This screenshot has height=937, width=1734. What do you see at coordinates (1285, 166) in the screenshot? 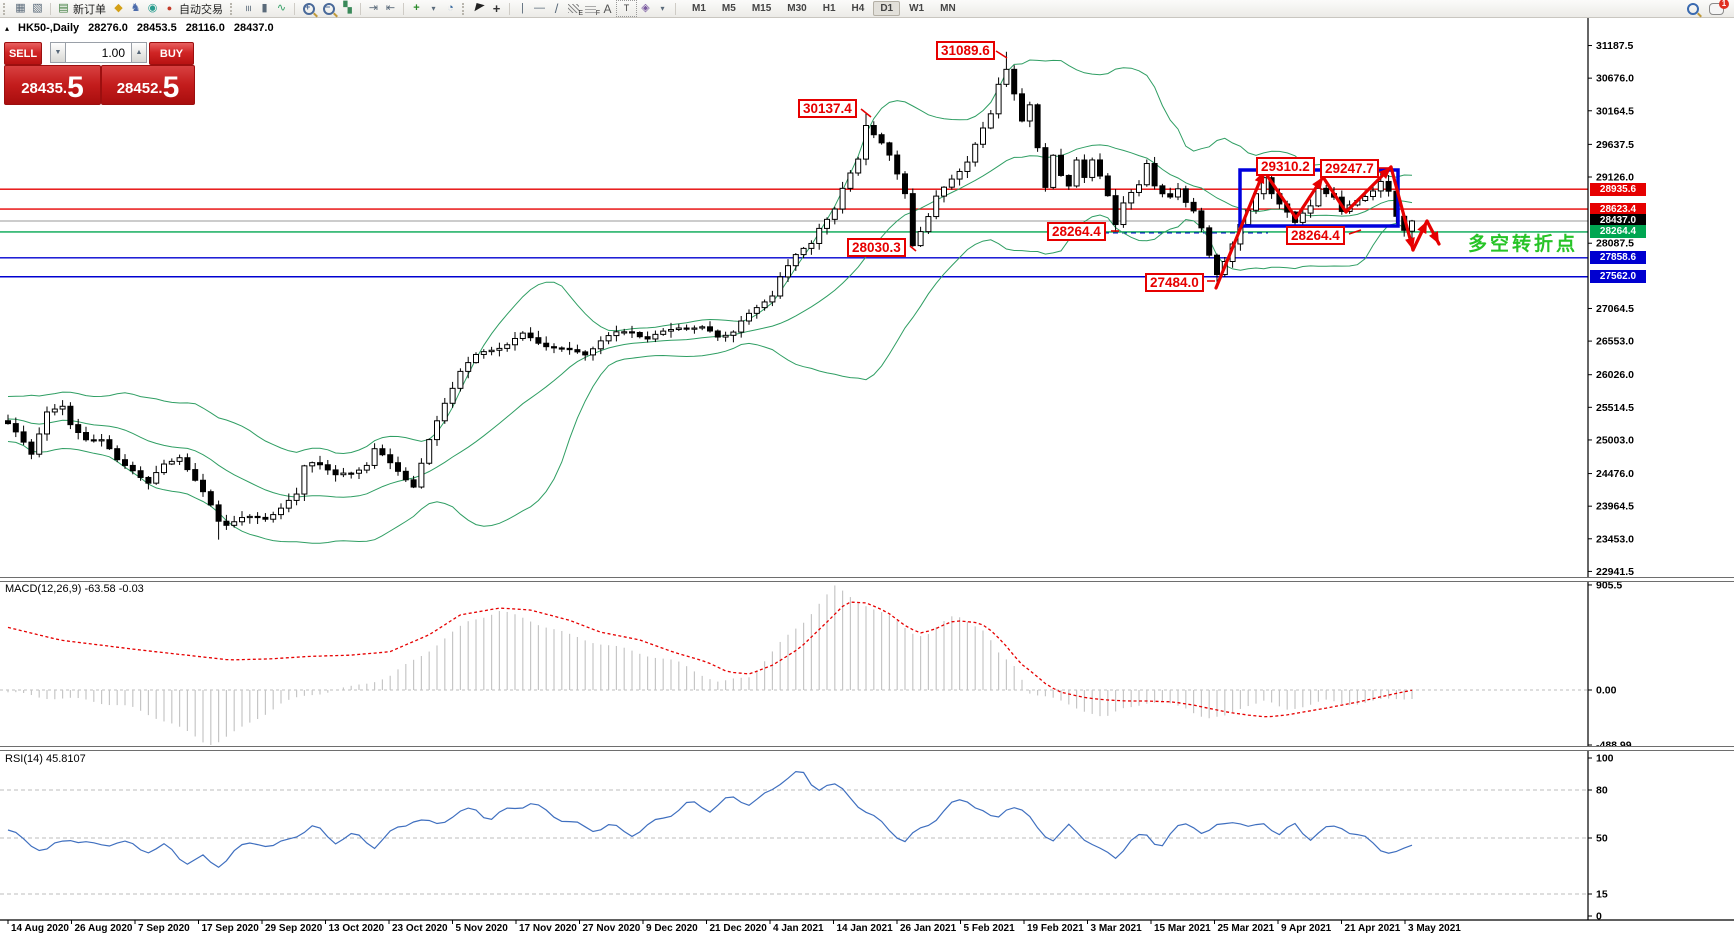
I see `price-annotation: 29310.2` at bounding box center [1285, 166].